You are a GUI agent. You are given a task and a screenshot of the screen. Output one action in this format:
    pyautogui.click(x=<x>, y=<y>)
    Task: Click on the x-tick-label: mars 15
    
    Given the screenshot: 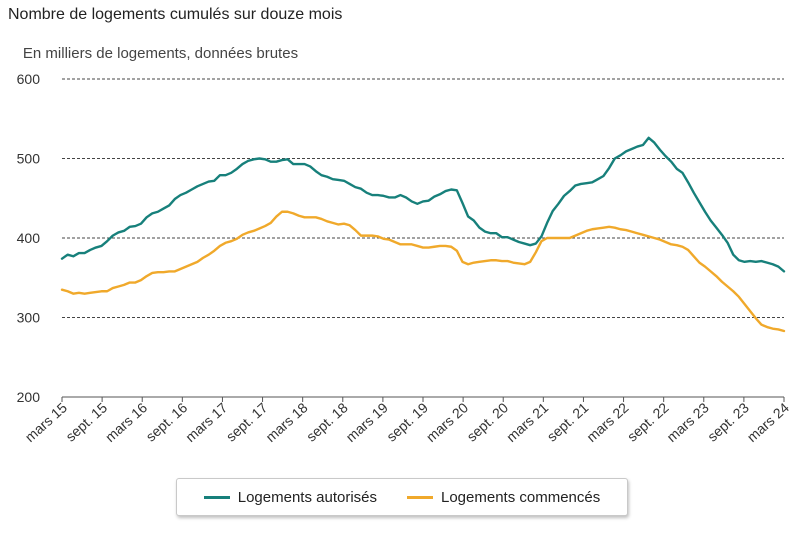 What is the action you would take?
    pyautogui.click(x=46, y=422)
    